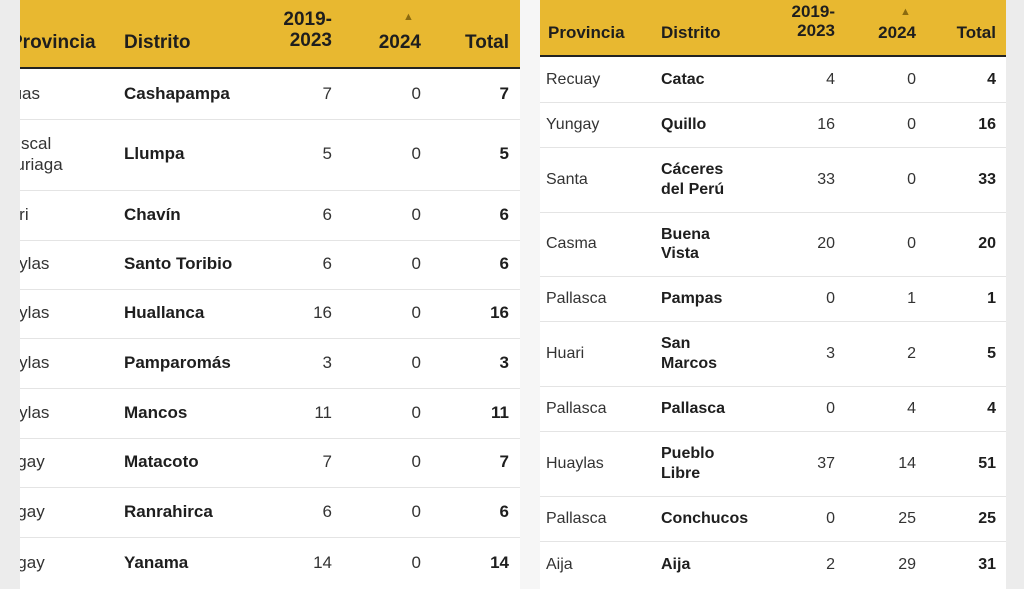 Image resolution: width=1024 pixels, height=589 pixels. Describe the element at coordinates (499, 562) in the screenshot. I see `cell-total: 14` at that location.